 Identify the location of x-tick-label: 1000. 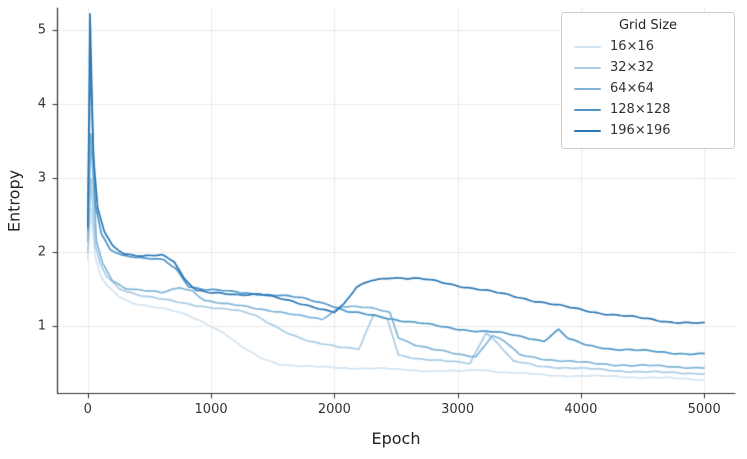
(211, 409).